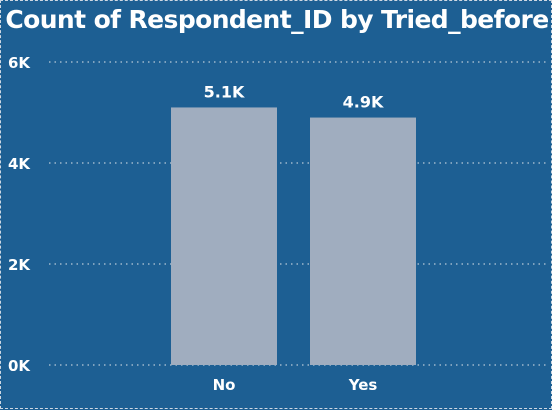 The height and width of the screenshot is (410, 552). What do you see at coordinates (363, 102) in the screenshot?
I see `data-label-yes: 4.9K` at bounding box center [363, 102].